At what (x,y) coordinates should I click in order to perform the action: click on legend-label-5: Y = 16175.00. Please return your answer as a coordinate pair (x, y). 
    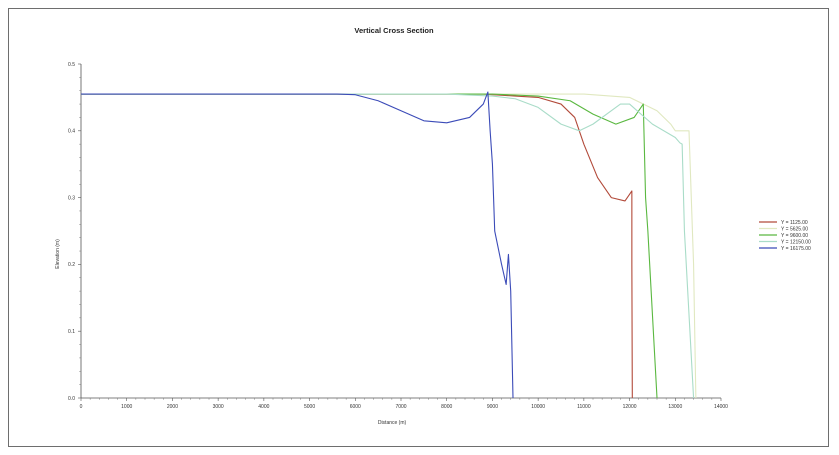
    Looking at the image, I should click on (796, 249).